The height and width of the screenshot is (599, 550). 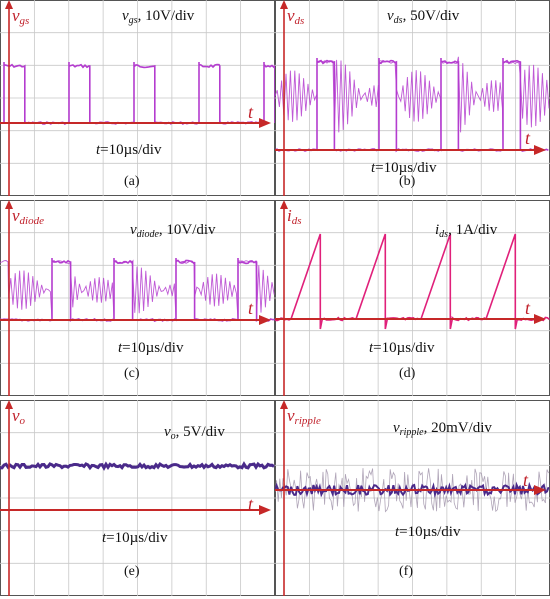 What do you see at coordinates (296, 16) in the screenshot?
I see `y-axis-label: vds` at bounding box center [296, 16].